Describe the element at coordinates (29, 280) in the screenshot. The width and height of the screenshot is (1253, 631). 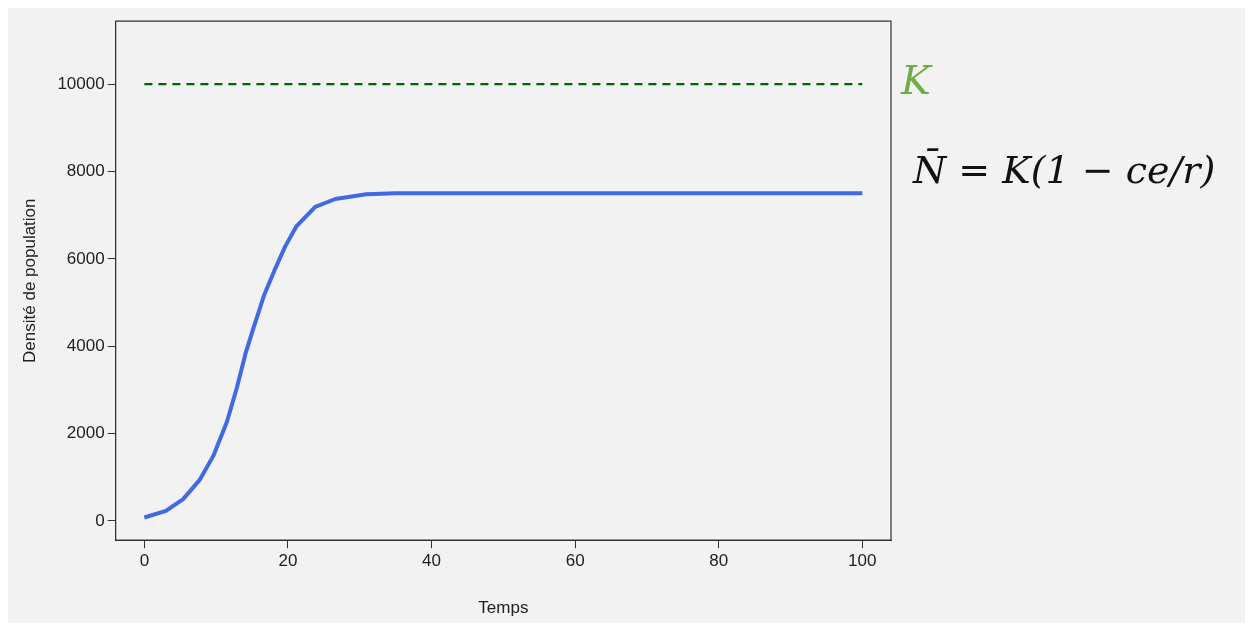
I see `y-axis-title: Densité de population` at that location.